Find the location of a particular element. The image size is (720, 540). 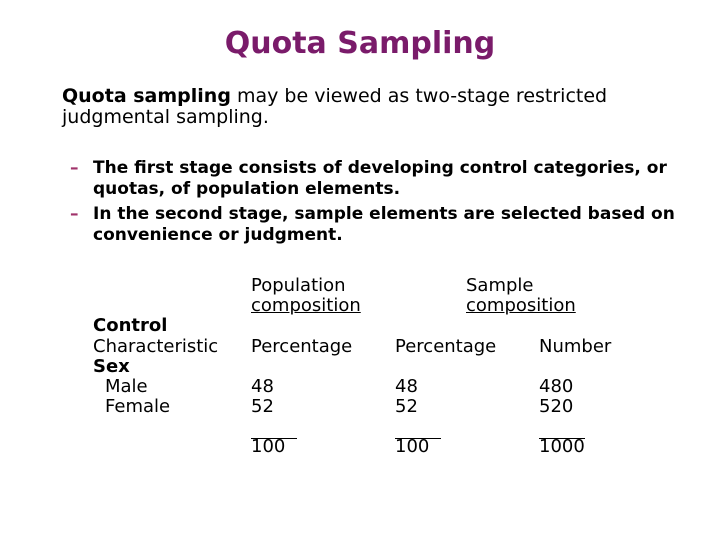

page-title: Quota Sampling is located at coordinates (360, 43).